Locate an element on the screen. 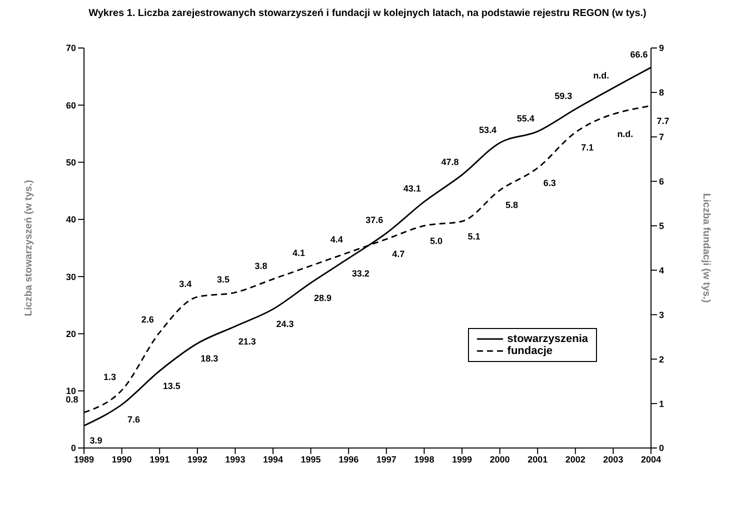 The width and height of the screenshot is (735, 505). y-tick-label: 30 is located at coordinates (71, 277).